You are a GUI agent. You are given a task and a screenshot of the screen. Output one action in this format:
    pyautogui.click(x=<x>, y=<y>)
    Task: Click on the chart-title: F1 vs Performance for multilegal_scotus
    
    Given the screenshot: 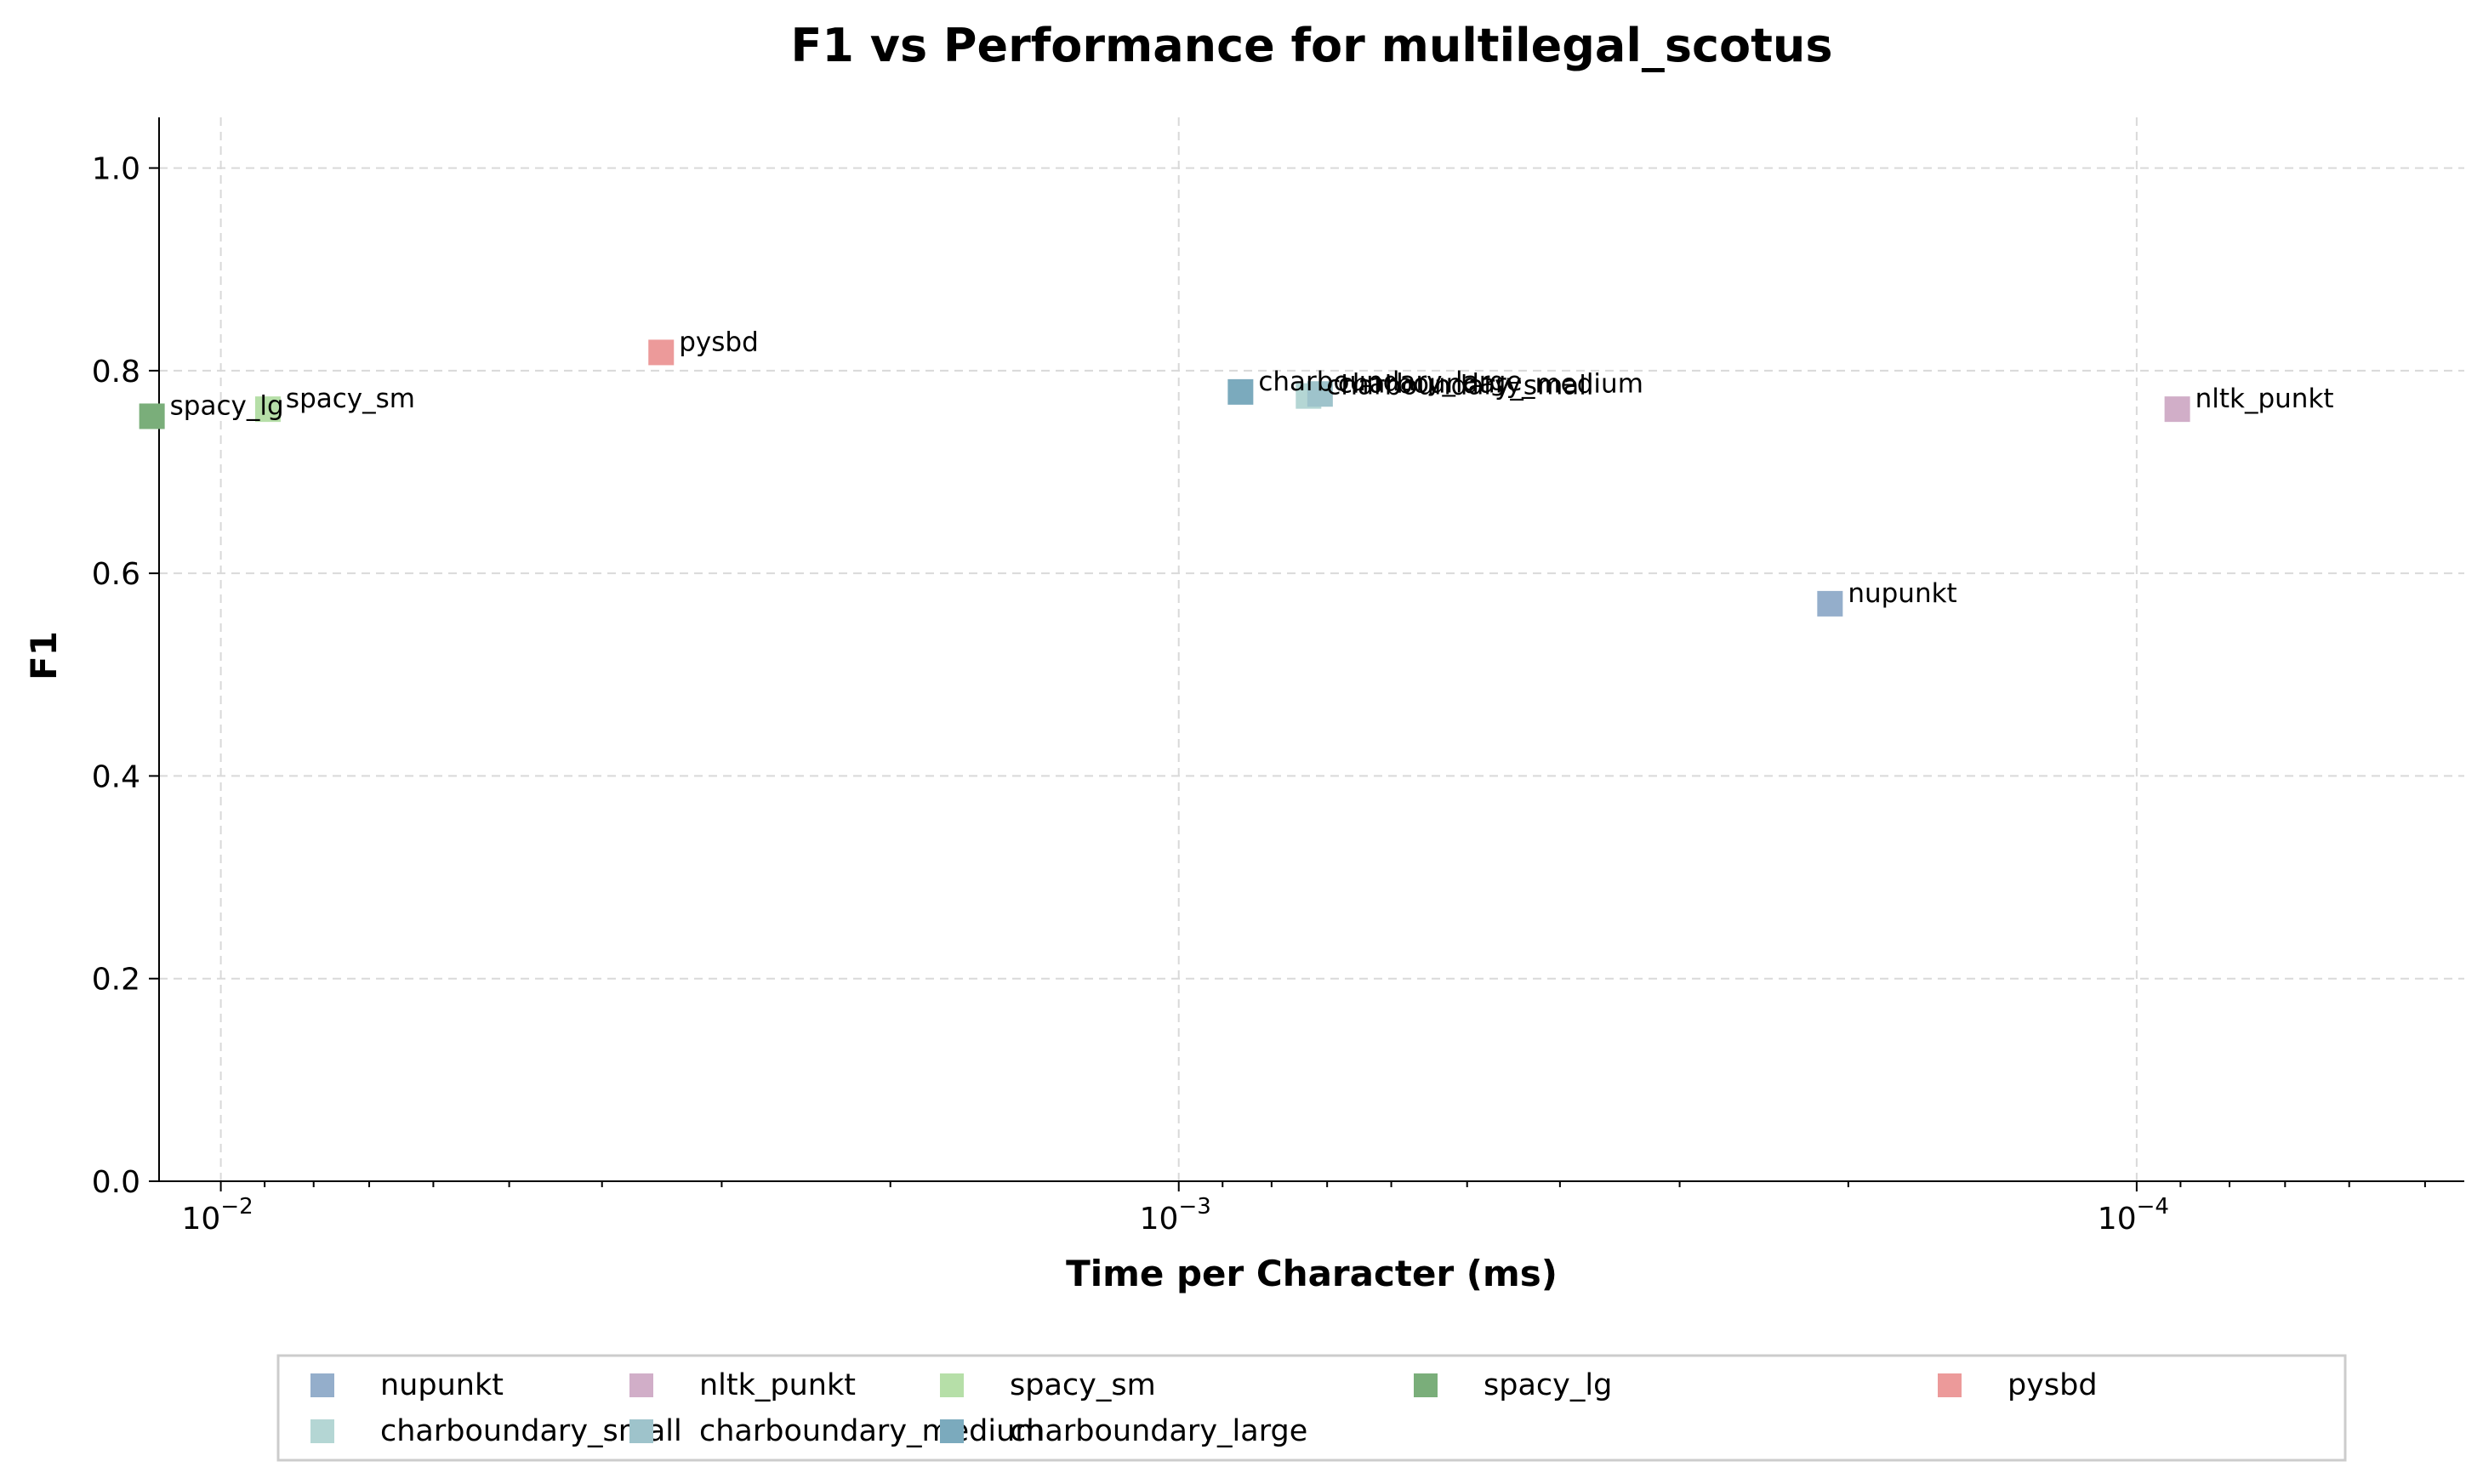 What is the action you would take?
    pyautogui.click(x=1312, y=45)
    